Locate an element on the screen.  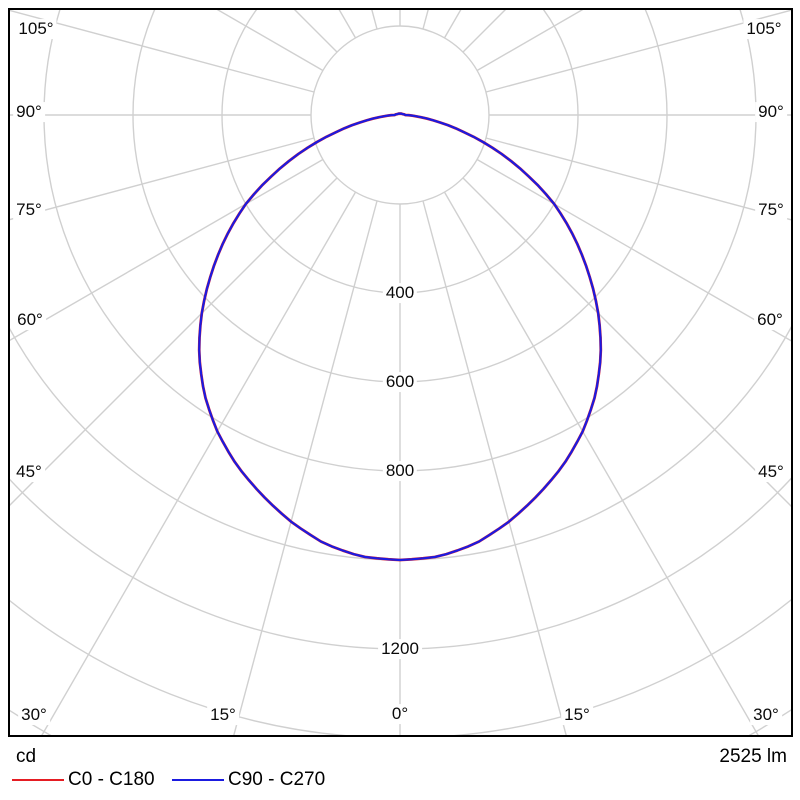
legend-item-c90-c270: C90 - C270 is located at coordinates (252, 782).